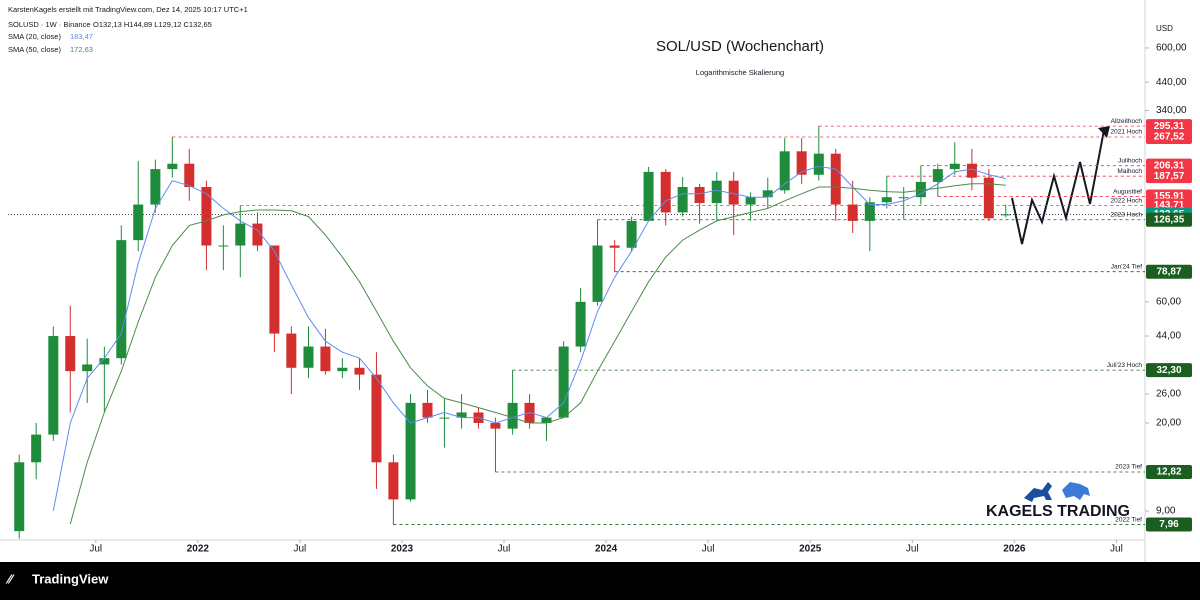 Image resolution: width=1200 pixels, height=600 pixels. Describe the element at coordinates (1169, 205) in the screenshot. I see `price-badge-label: 143,71` at that location.